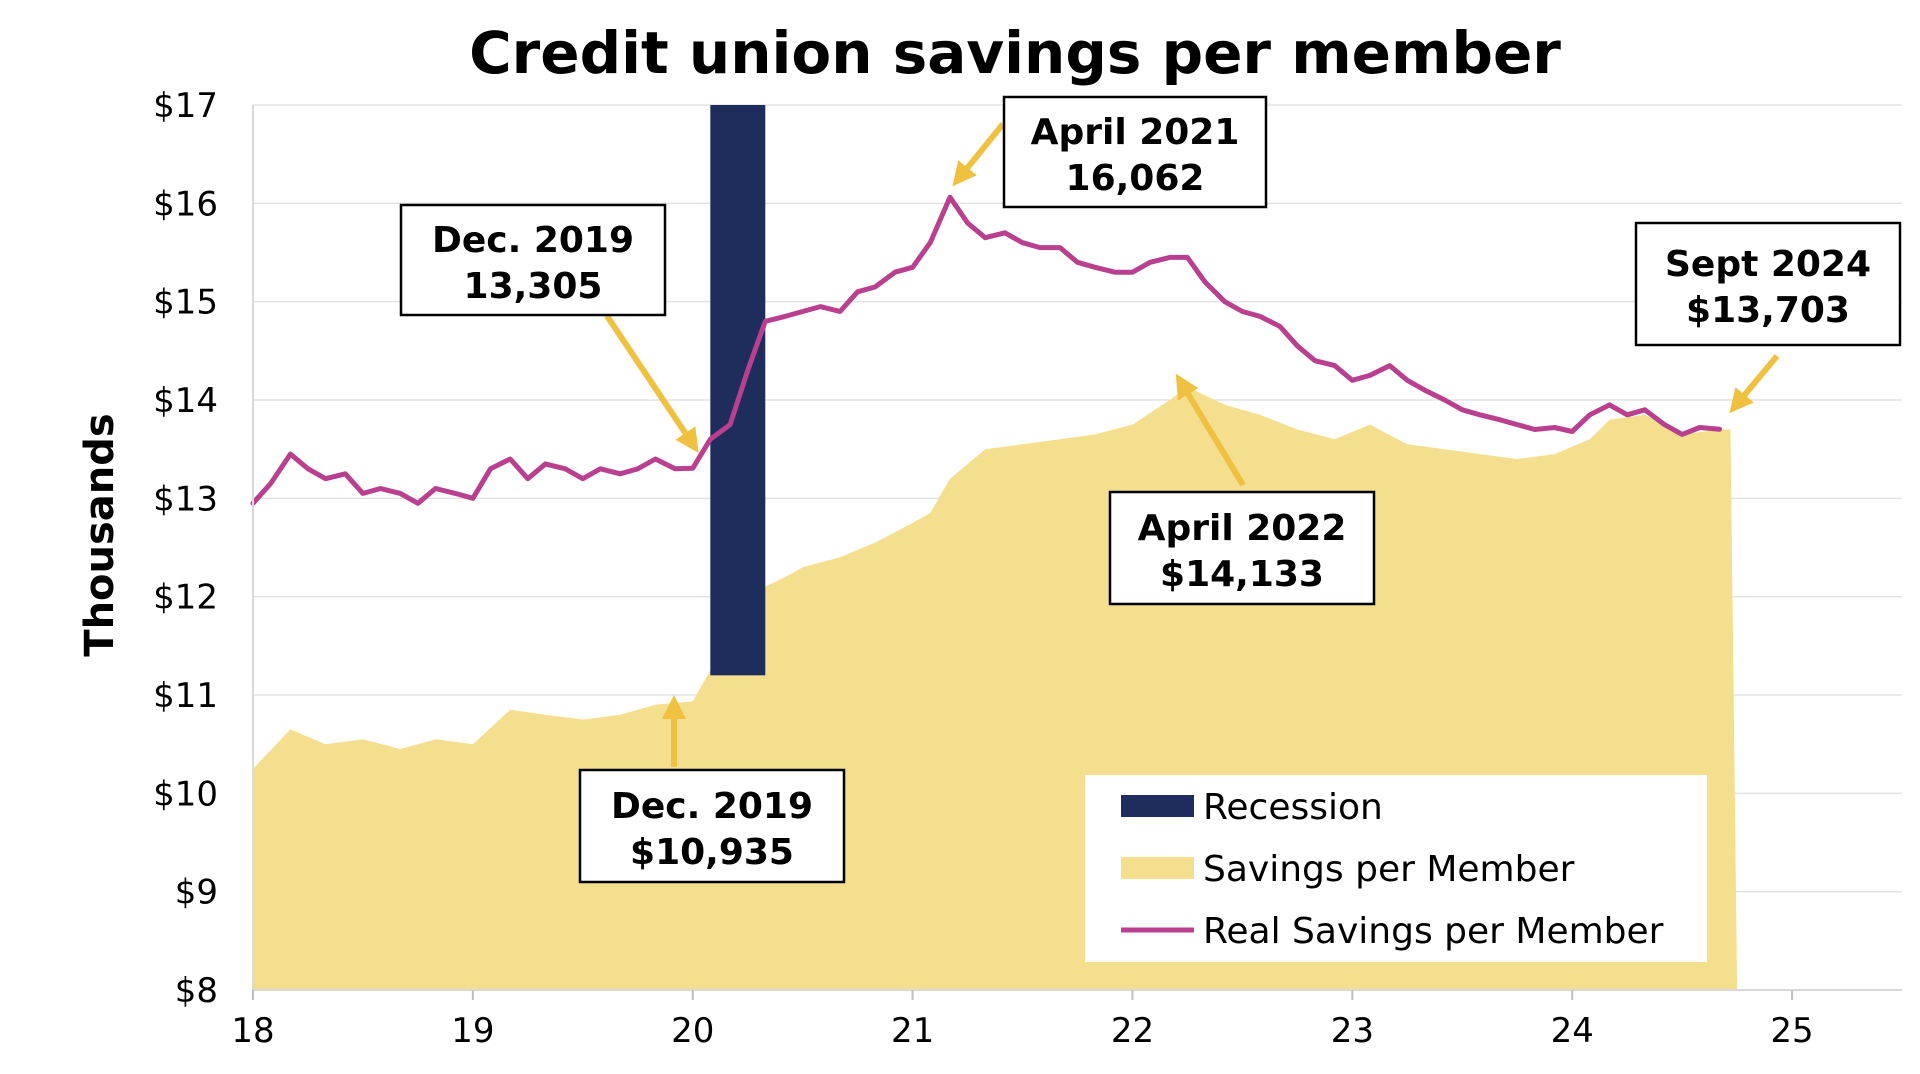 The image size is (1920, 1074). I want to click on x-tick-label: 20, so click(692, 1031).